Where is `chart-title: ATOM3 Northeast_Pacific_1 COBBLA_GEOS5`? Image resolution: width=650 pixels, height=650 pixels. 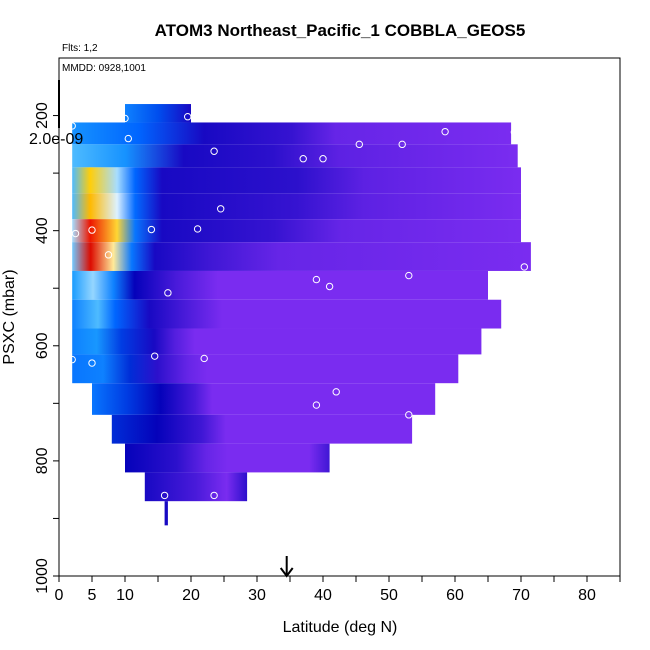 chart-title: ATOM3 Northeast_Pacific_1 COBBLA_GEOS5 is located at coordinates (340, 30).